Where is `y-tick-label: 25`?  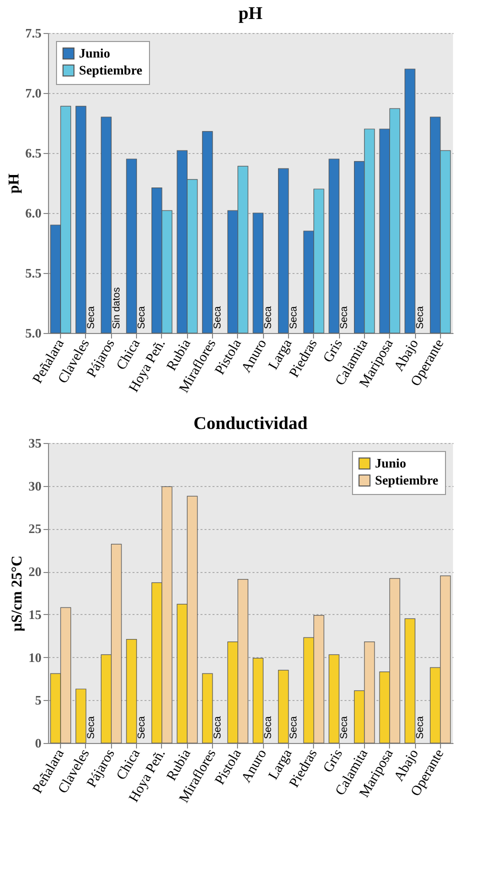 y-tick-label: 25 is located at coordinates (35, 528).